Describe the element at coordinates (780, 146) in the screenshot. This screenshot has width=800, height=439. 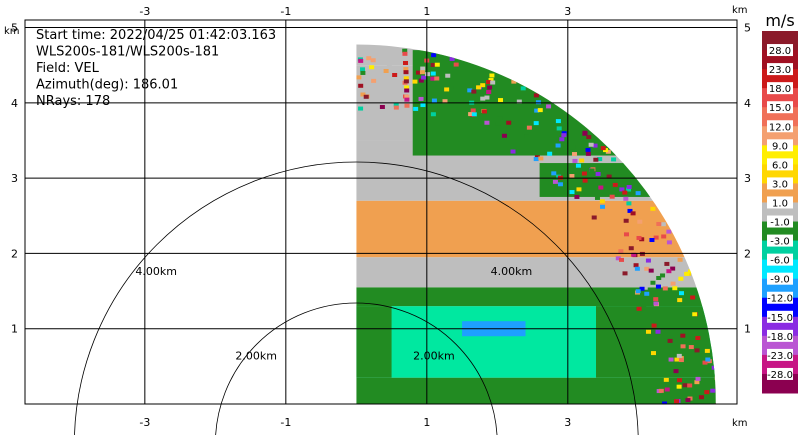
I see `colorbar-label: 9.0` at that location.